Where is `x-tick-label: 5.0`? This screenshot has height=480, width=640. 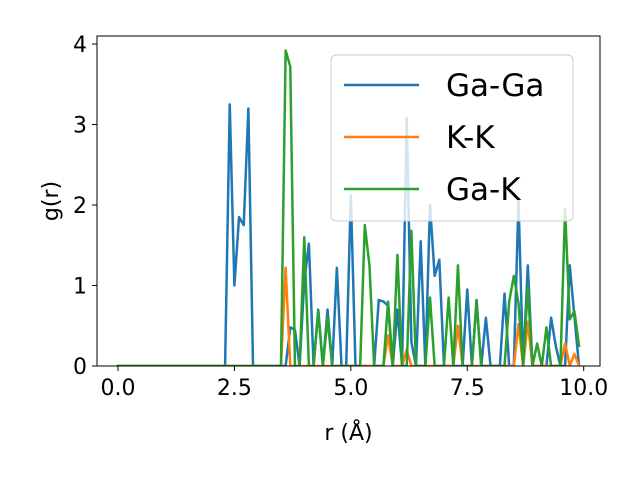 x-tick-label: 5.0 is located at coordinates (350, 388).